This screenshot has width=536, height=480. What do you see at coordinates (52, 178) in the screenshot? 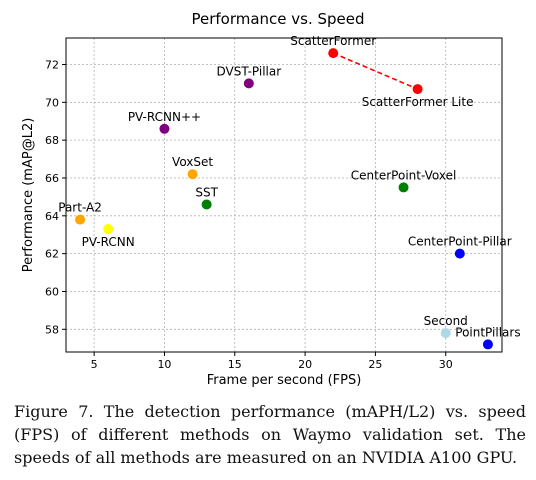
I see `y-tick-label: 66` at bounding box center [52, 178].